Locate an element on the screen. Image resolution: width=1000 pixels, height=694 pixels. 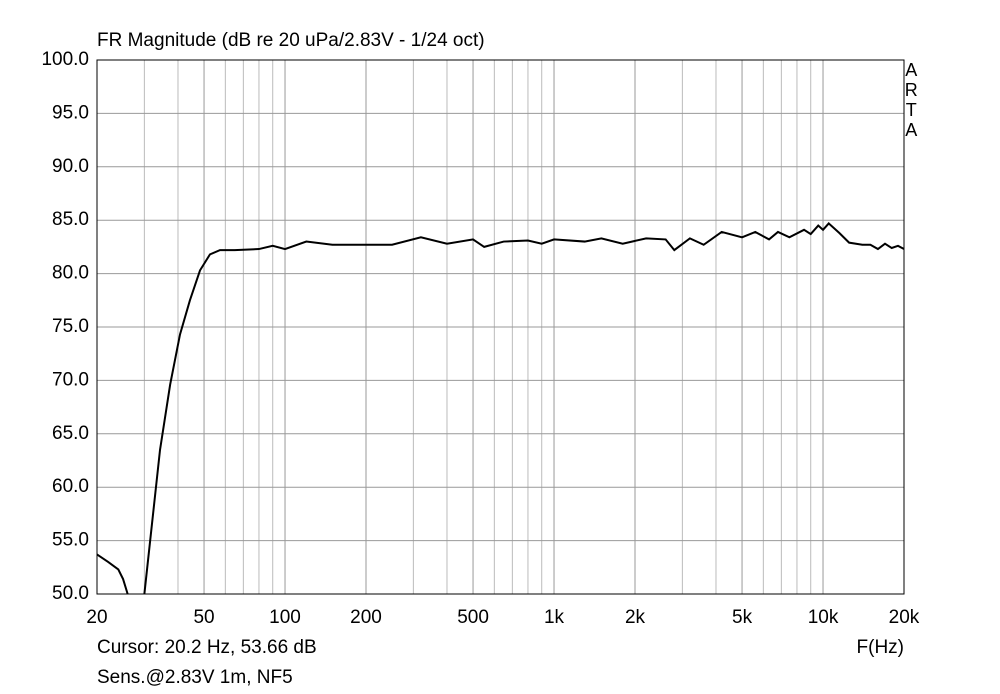
x-tick-label: 1k is located at coordinates (554, 617).